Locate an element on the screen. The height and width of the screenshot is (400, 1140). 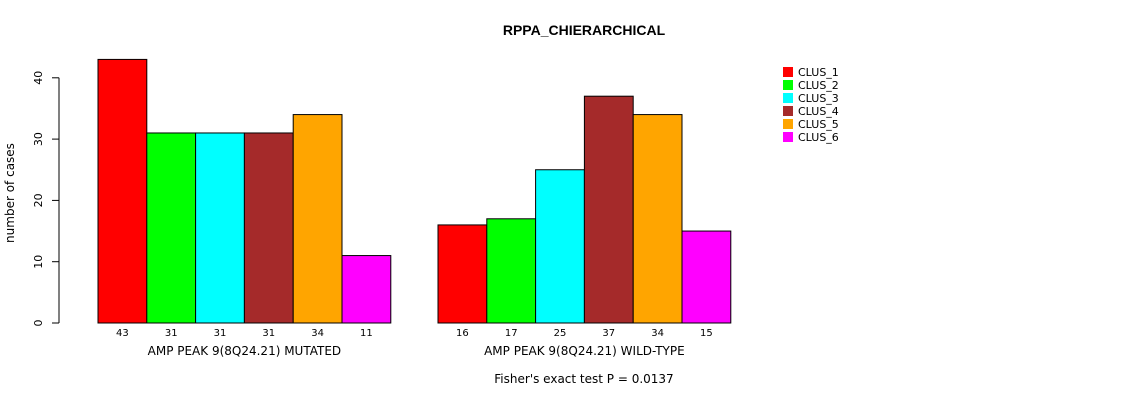
legend-label: CLUS_5 is located at coordinates (818, 124).